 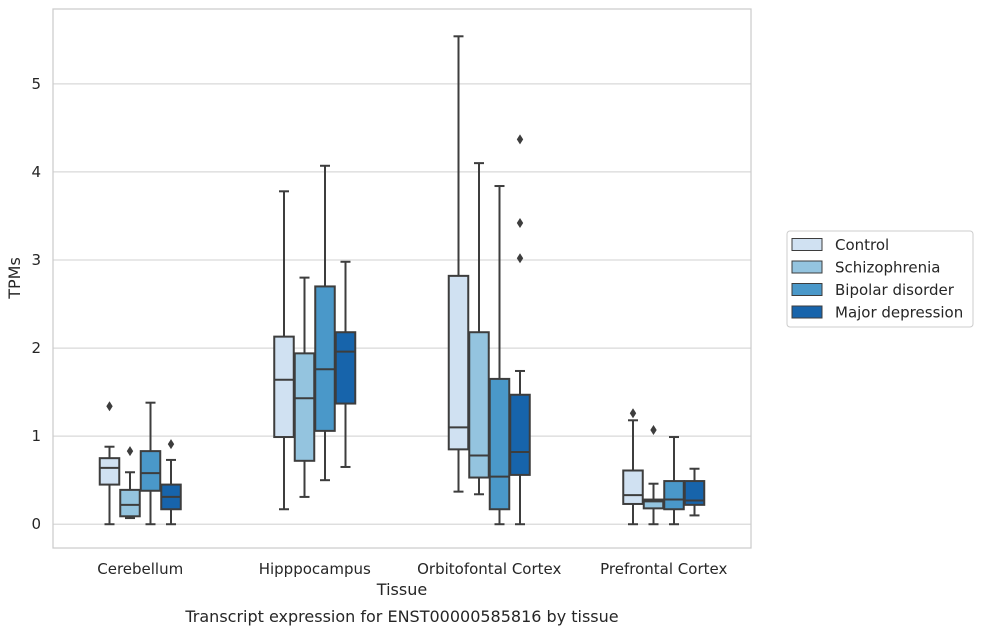 I want to click on legend-label: Bipolar disorder, so click(x=895, y=290).